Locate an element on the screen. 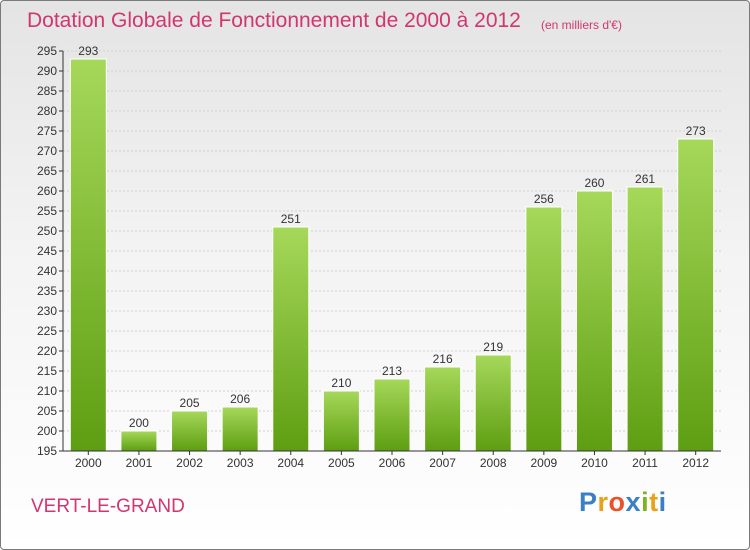 The width and height of the screenshot is (750, 550). x-tick-label: 2006 is located at coordinates (392, 463).